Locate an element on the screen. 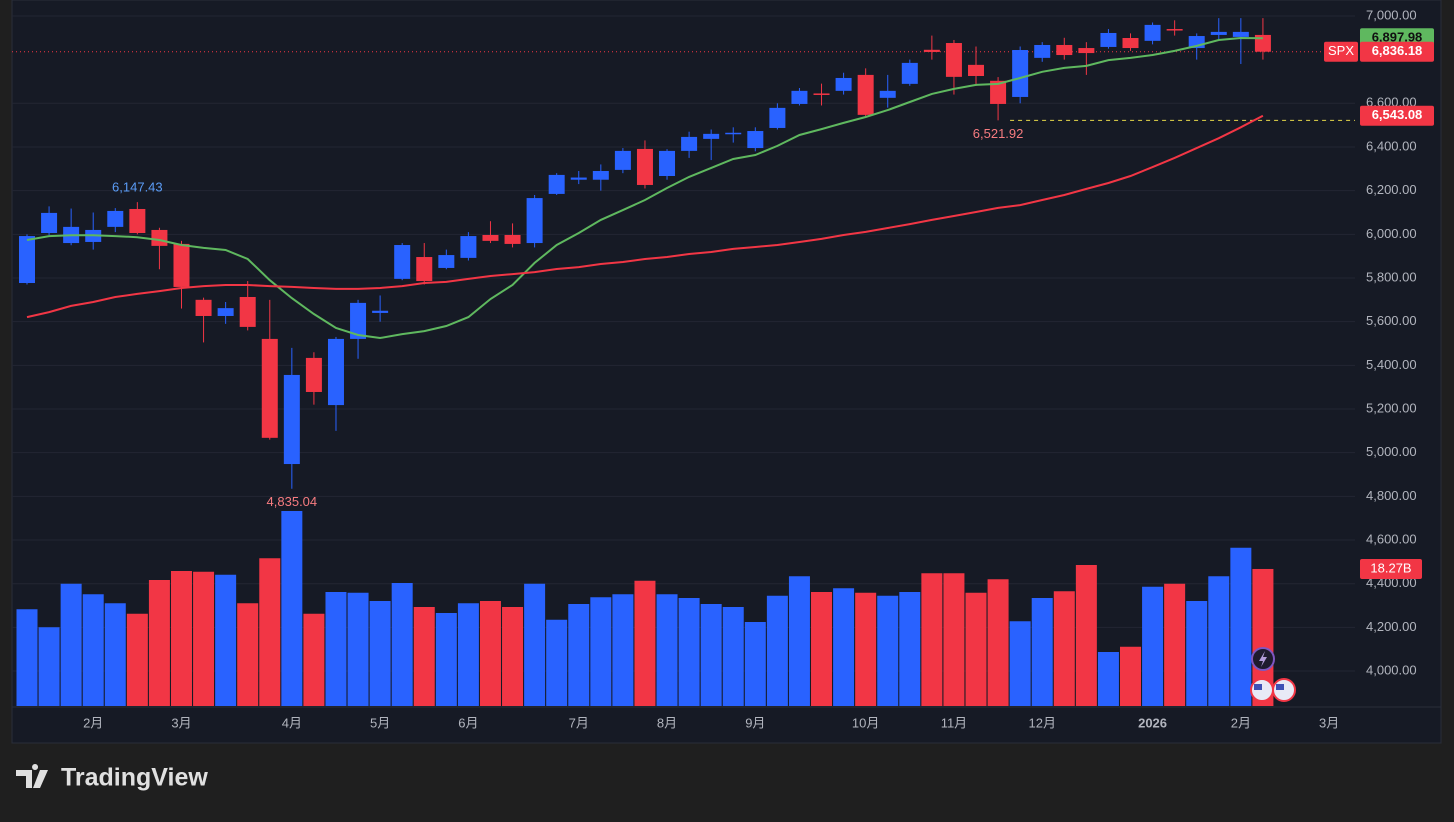 The height and width of the screenshot is (822, 1454). ma-label-box is located at coordinates (1397, 115).